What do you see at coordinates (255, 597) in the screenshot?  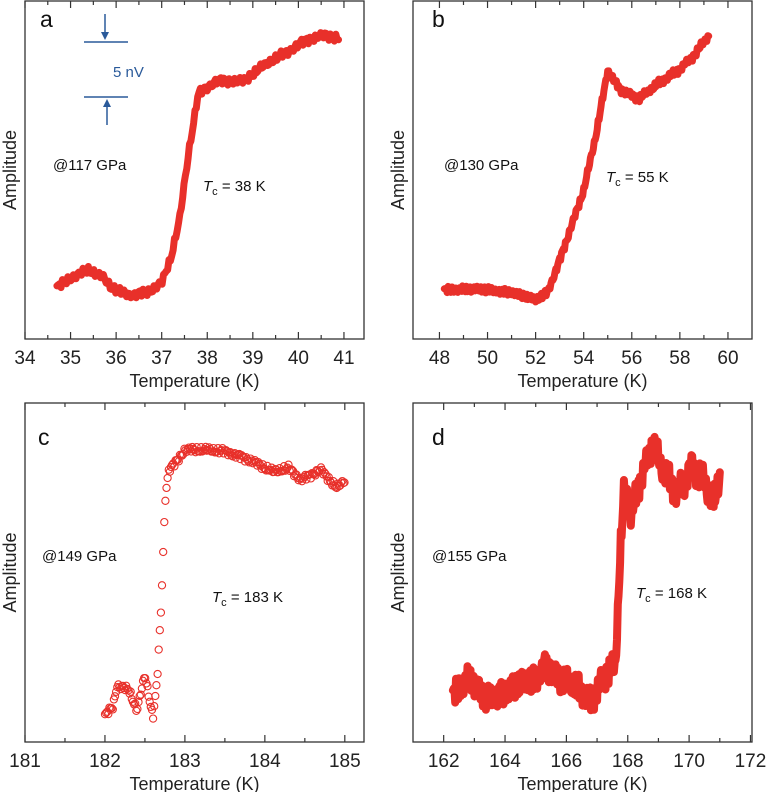 I see `tc-value: = 183 K` at bounding box center [255, 597].